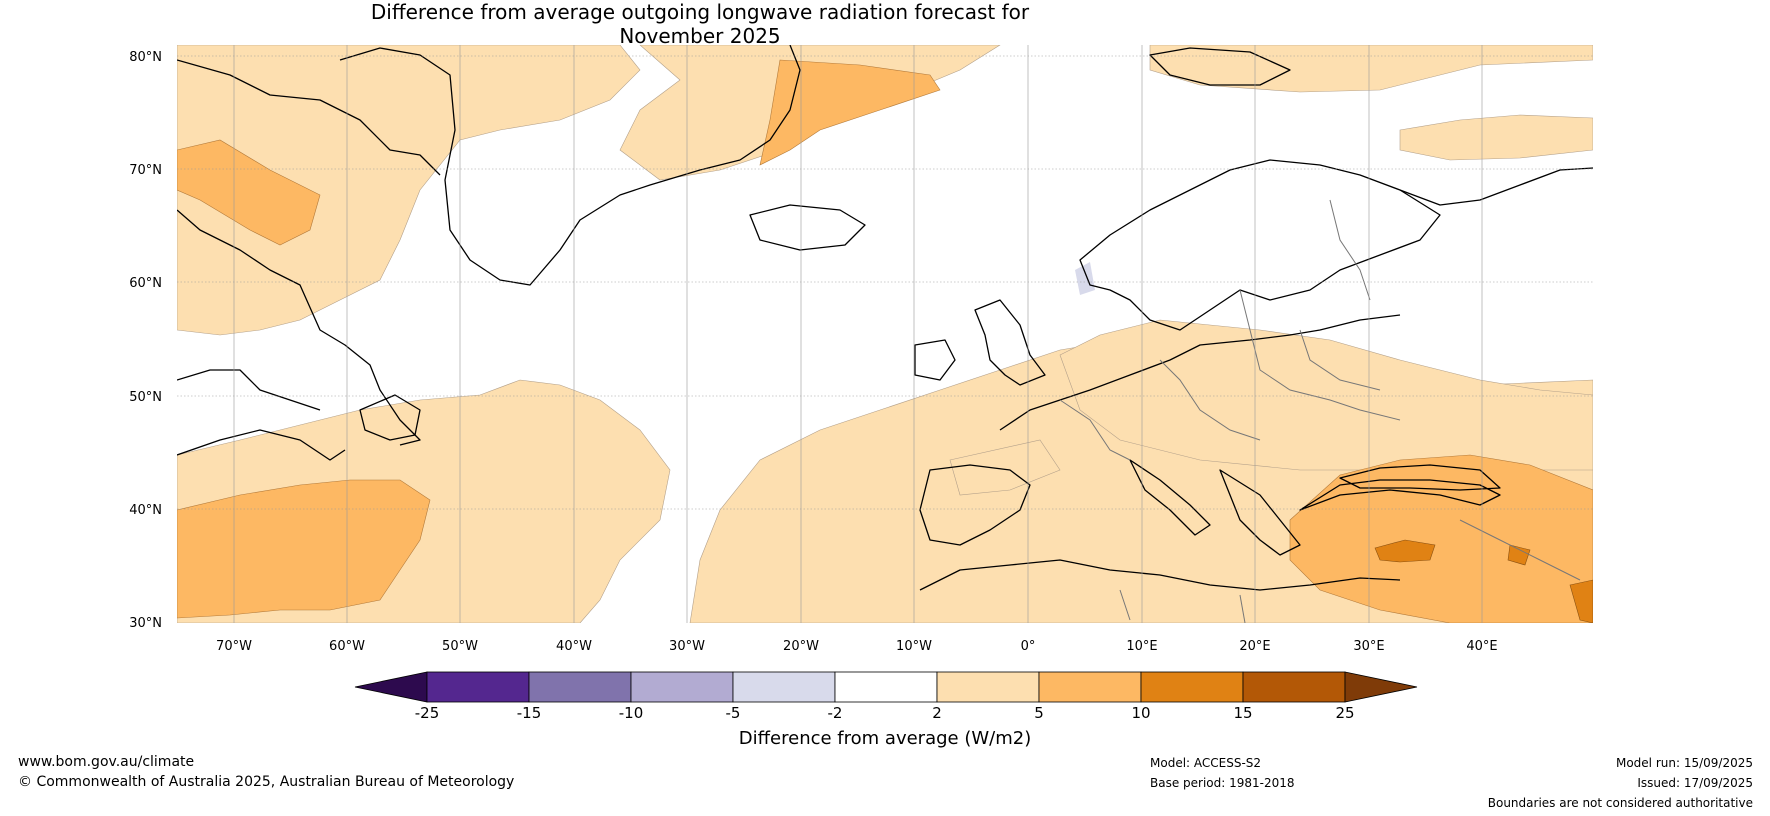 The width and height of the screenshot is (1770, 816). I want to click on colorbar-tick-label: 15, so click(1242, 713).